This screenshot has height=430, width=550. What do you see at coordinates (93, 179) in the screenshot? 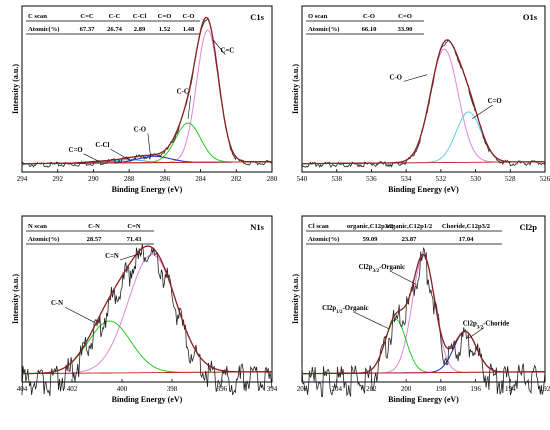
I see `x-tick-label: 290` at bounding box center [93, 179].